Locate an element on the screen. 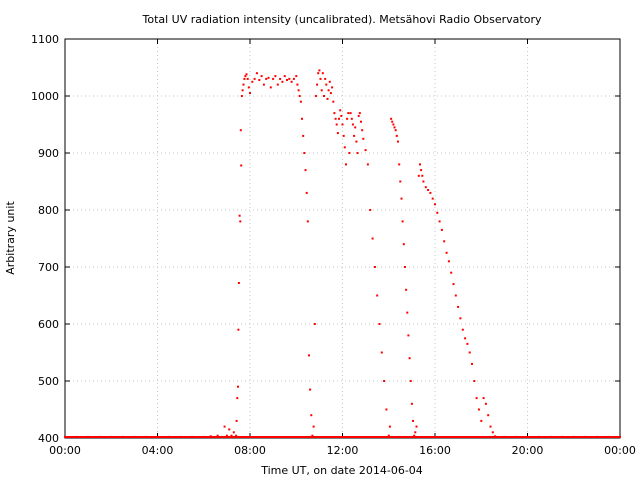 Image resolution: width=640 pixels, height=480 pixels. x-tick-label: 20:00 is located at coordinates (528, 450).